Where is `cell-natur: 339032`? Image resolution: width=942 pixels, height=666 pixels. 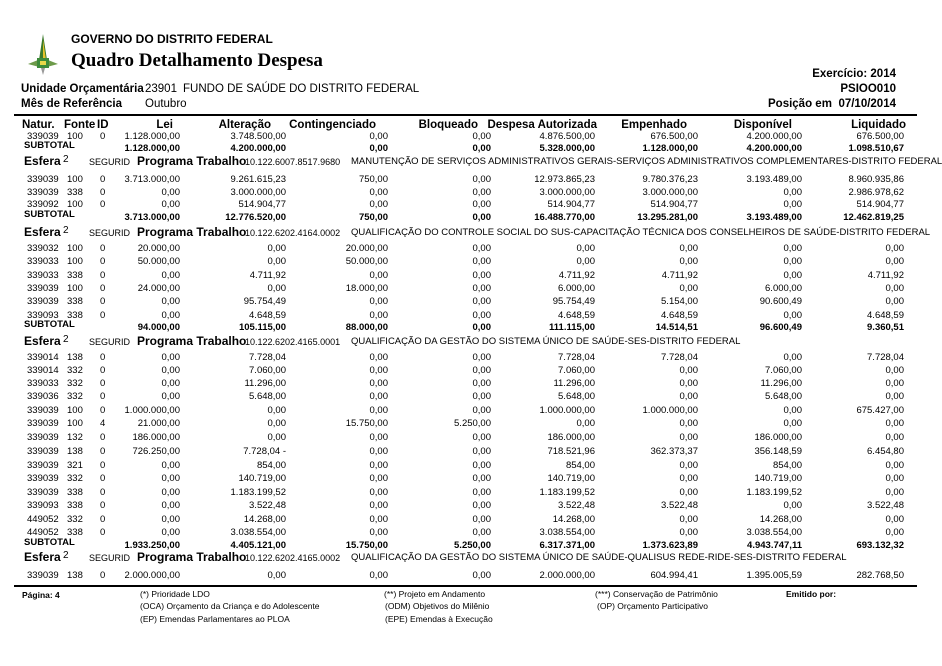 cell-natur: 339032 is located at coordinates (43, 248).